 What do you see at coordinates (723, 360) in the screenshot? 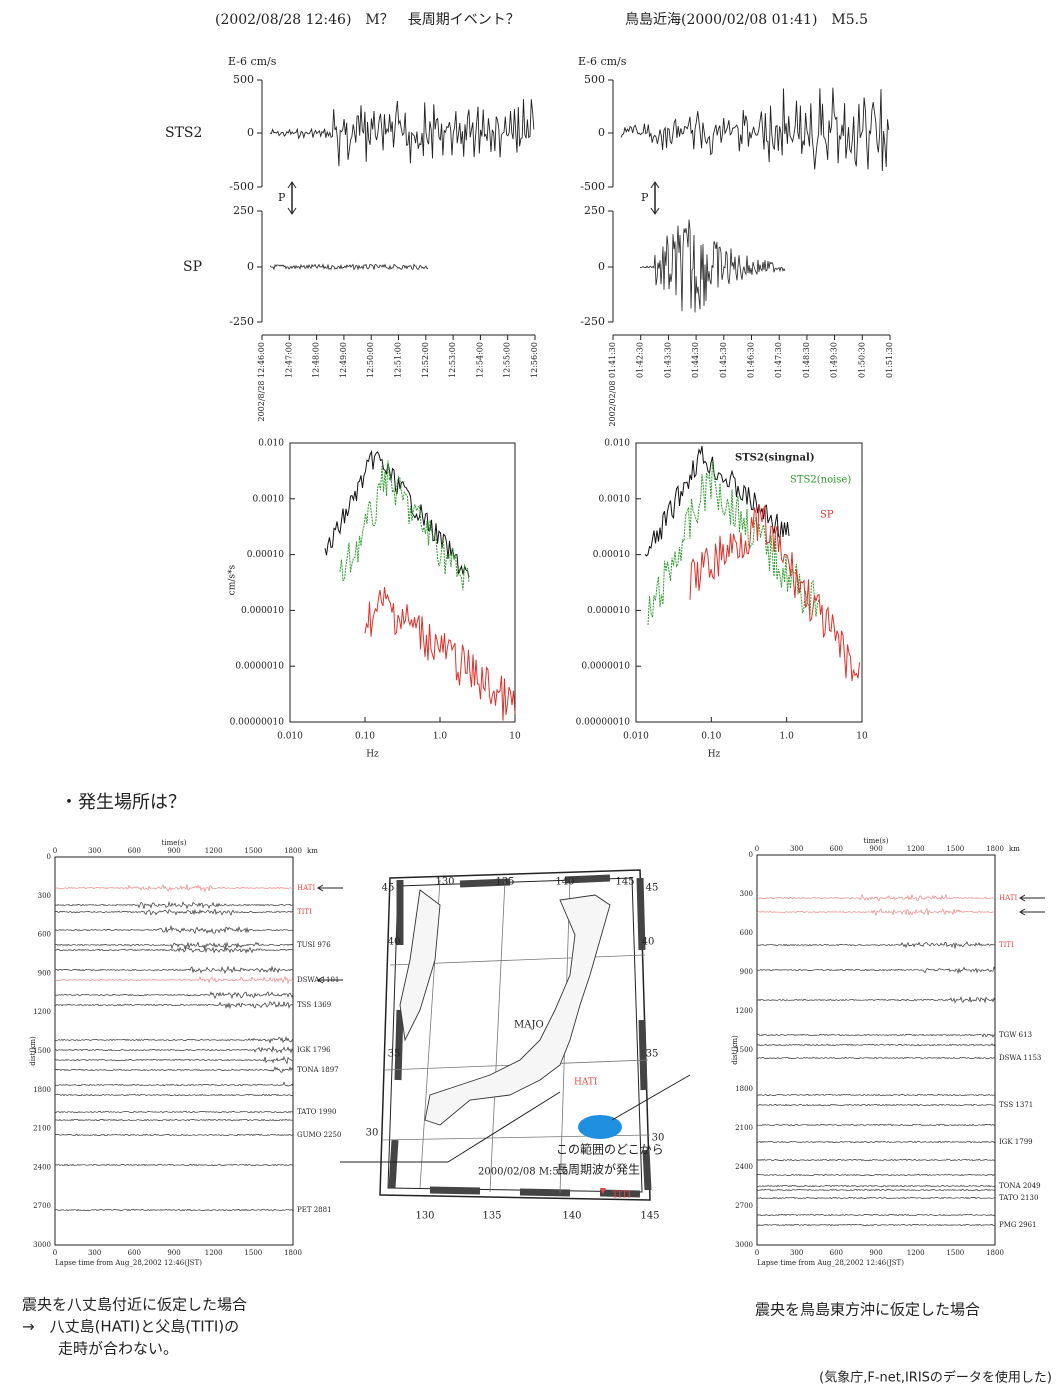
I see `time-label: 01:45:30` at bounding box center [723, 360].